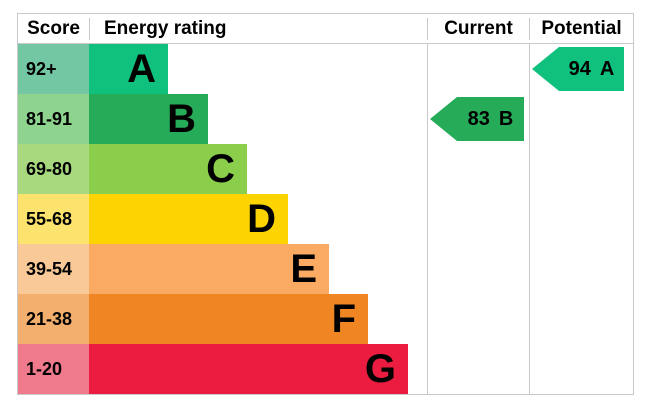 The image size is (651, 409). I want to click on current-cell-e, so click(478, 269).